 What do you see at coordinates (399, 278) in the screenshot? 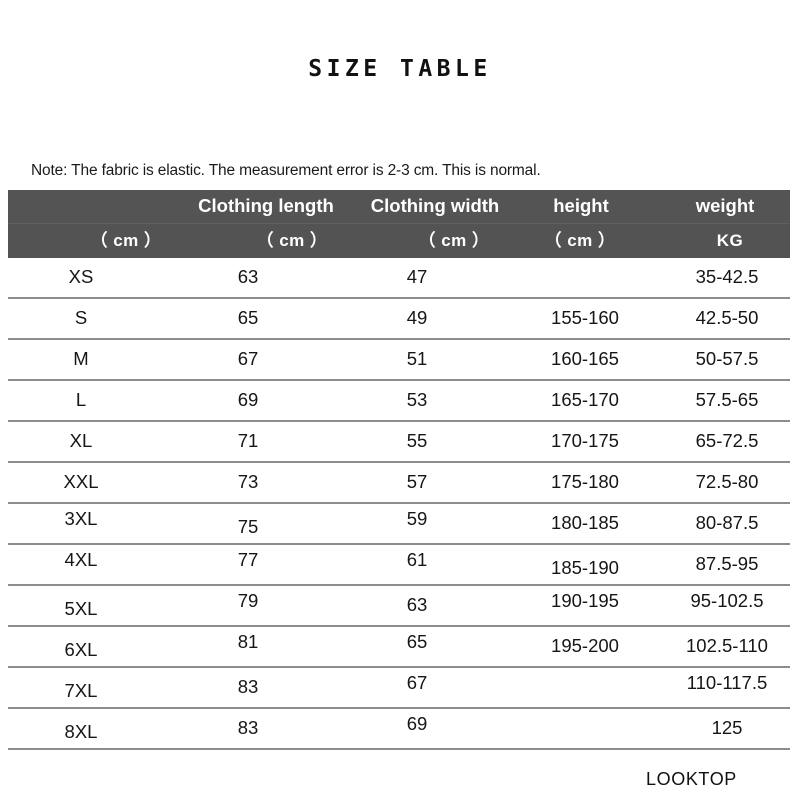
I see `table-row: XS 63 47 35-42.5` at bounding box center [399, 278].